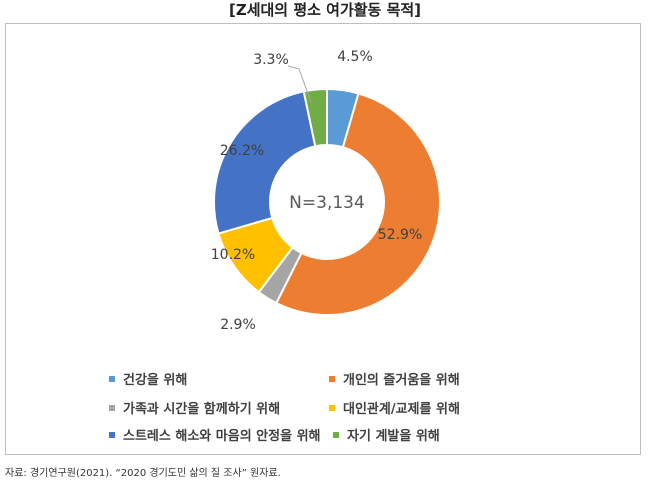 The image size is (650, 487). What do you see at coordinates (233, 255) in the screenshot?
I see `data-label-relations: 10.2%` at bounding box center [233, 255].